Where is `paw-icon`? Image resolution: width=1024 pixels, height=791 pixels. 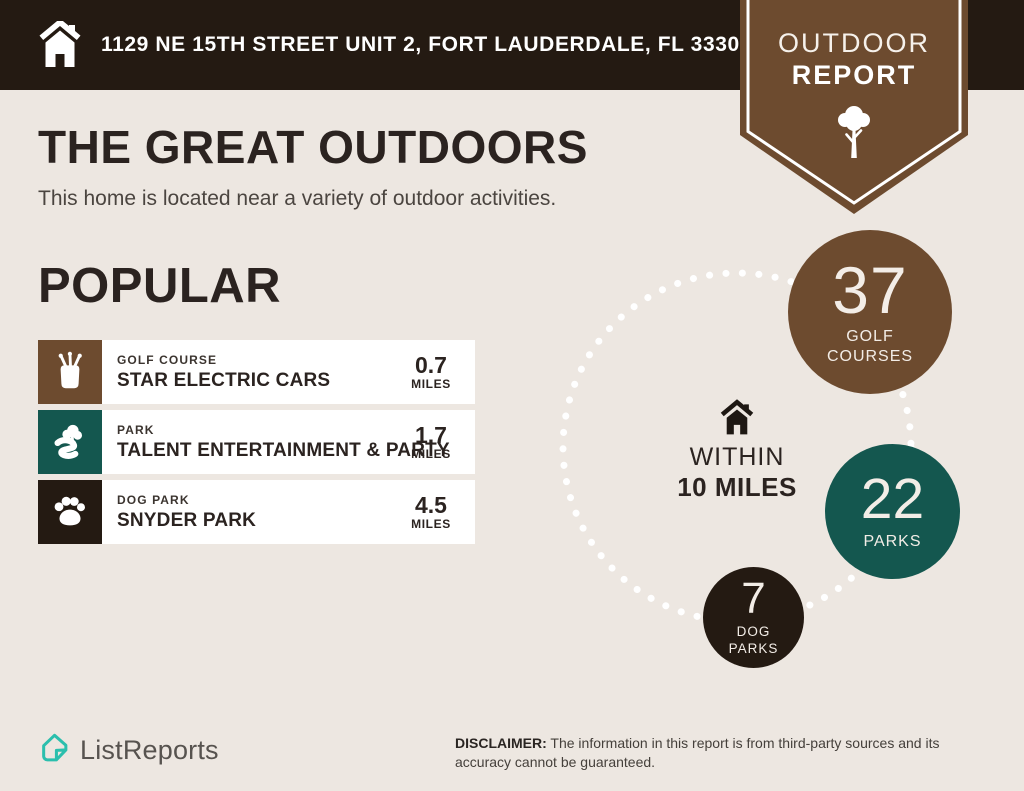
paw-icon is located at coordinates (69, 511).